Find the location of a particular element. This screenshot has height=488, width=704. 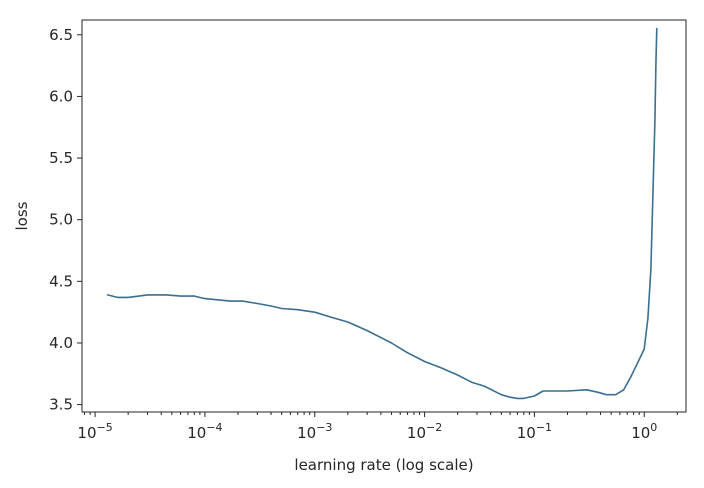

y-tick-label: 5.0 is located at coordinates (61, 220).